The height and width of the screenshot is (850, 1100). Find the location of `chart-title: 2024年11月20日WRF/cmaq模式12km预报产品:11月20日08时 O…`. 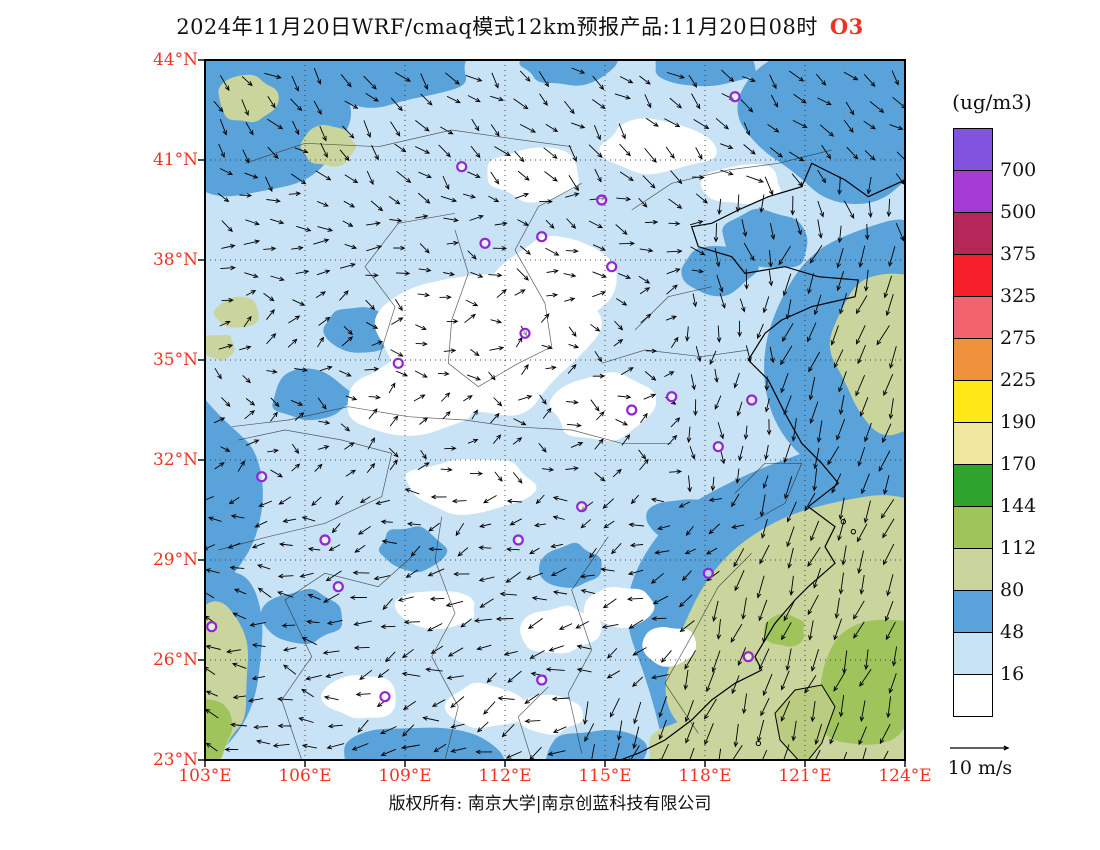

chart-title: 2024年11月20日WRF/cmaq模式12km预报产品:11月20日08时 O… is located at coordinates (520, 26).